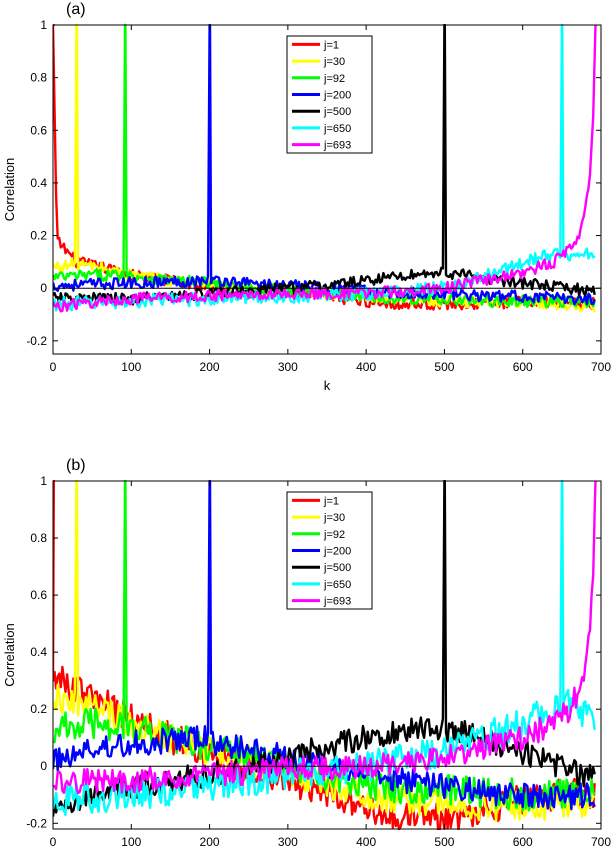 The width and height of the screenshot is (612, 855). I want to click on x-axis-label: k, so click(327, 385).